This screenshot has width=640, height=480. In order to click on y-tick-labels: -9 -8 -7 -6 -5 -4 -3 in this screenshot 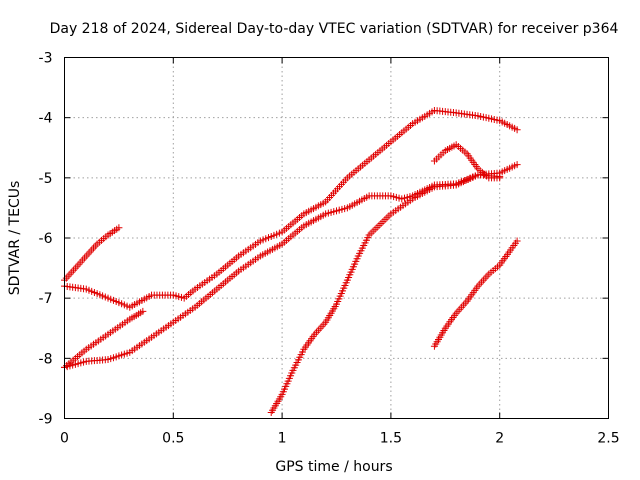, I will do `click(46, 239)`.